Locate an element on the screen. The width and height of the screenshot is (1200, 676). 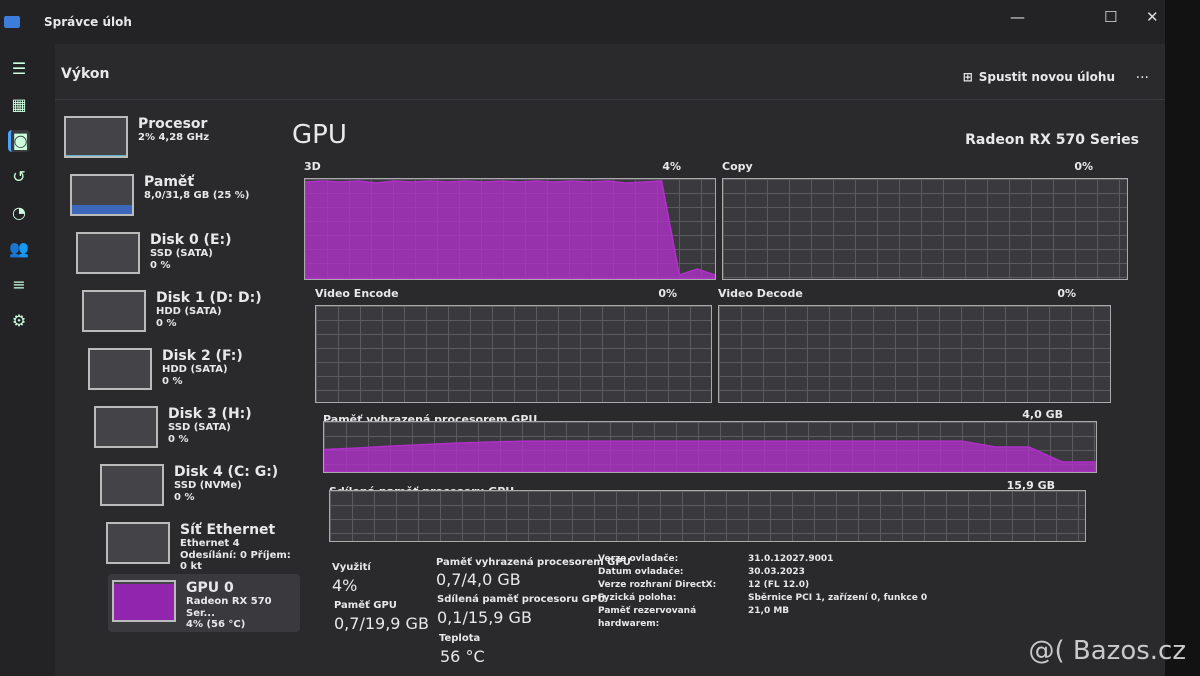
resource-name: GPU 0 is located at coordinates (210, 588).